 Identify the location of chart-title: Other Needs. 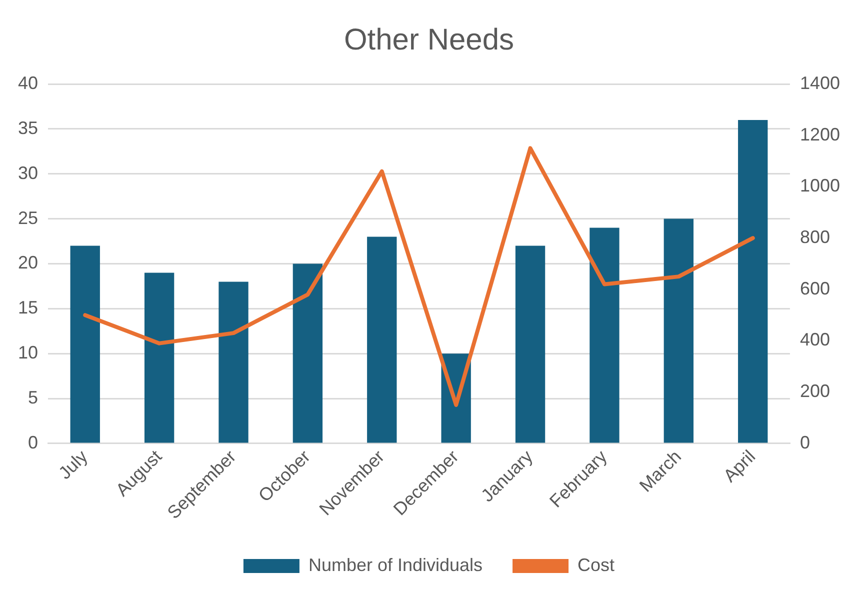
(429, 39).